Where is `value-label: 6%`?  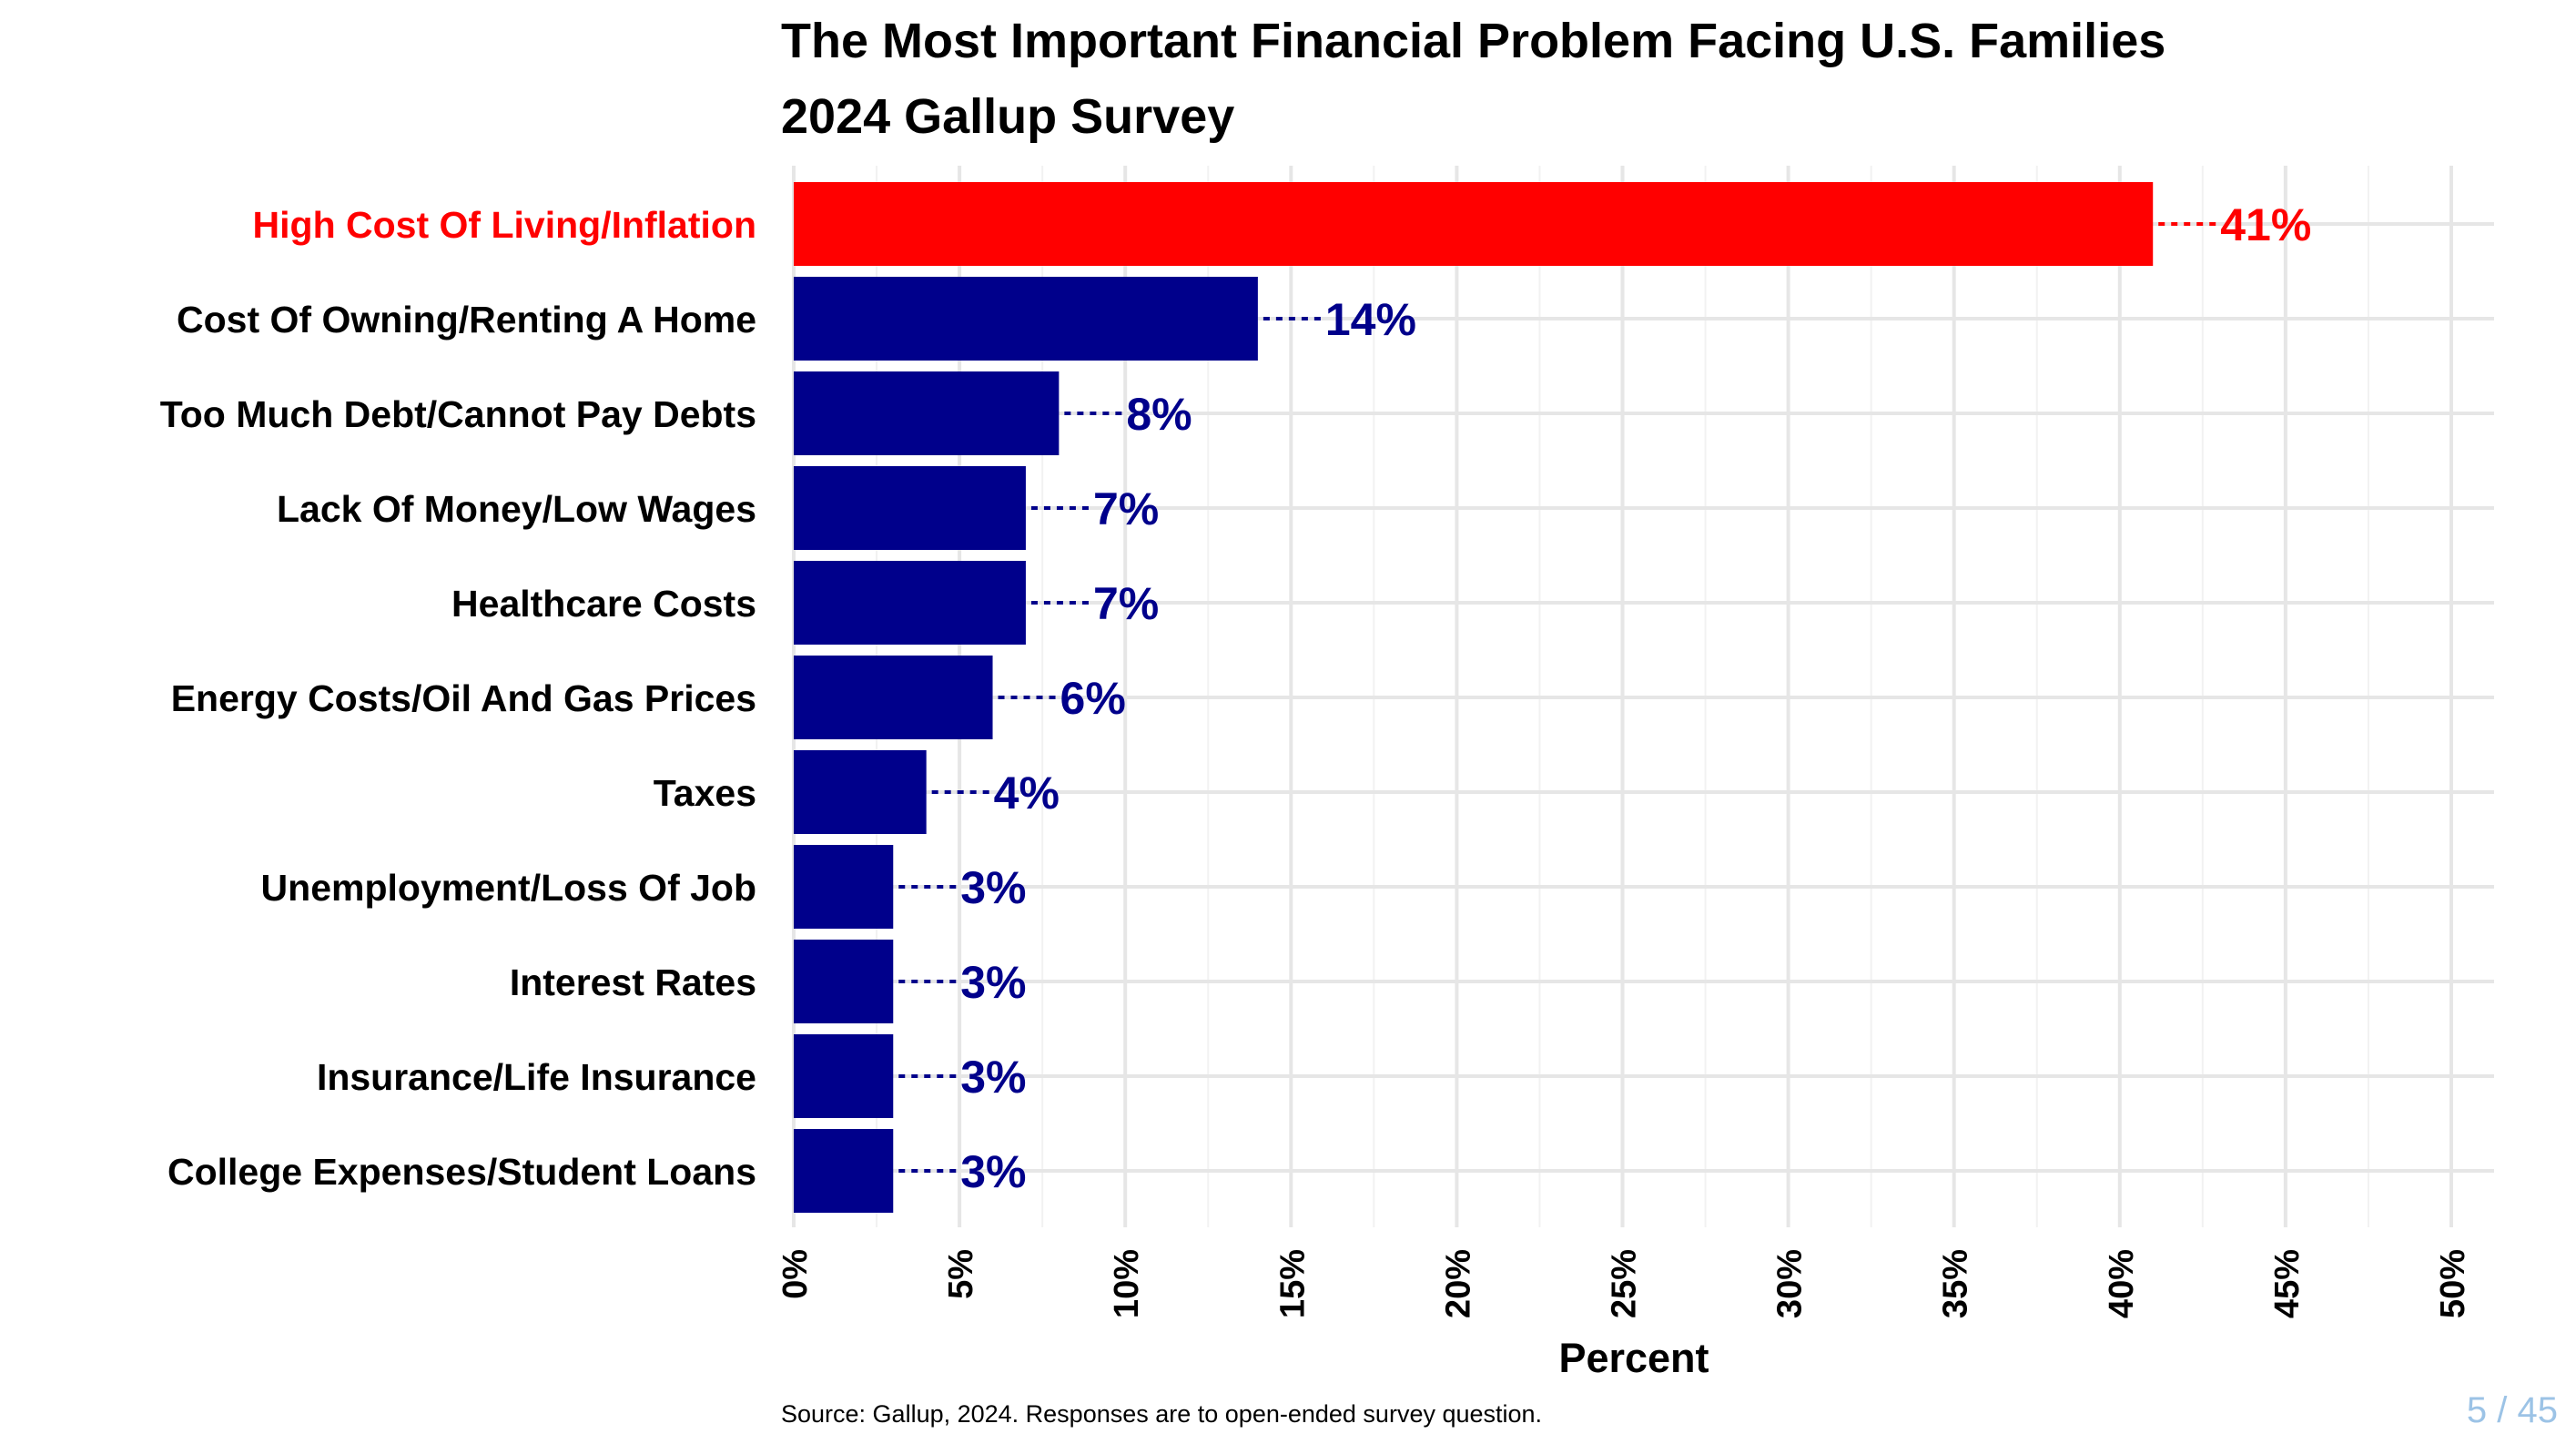 value-label: 6% is located at coordinates (1093, 698).